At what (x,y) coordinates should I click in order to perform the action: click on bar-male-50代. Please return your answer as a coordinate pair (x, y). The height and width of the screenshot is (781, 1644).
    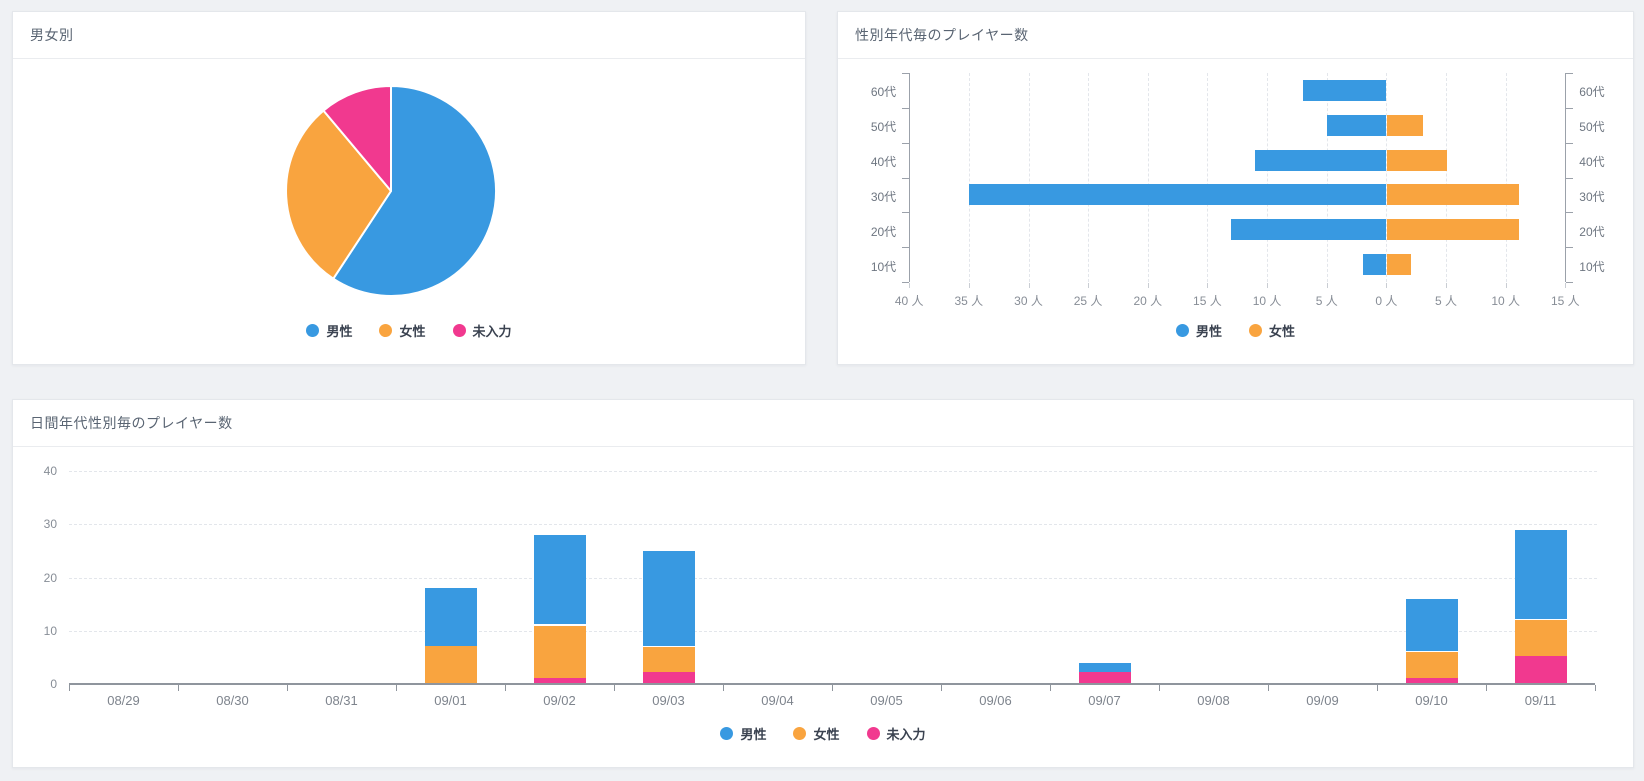
    Looking at the image, I should click on (1356, 125).